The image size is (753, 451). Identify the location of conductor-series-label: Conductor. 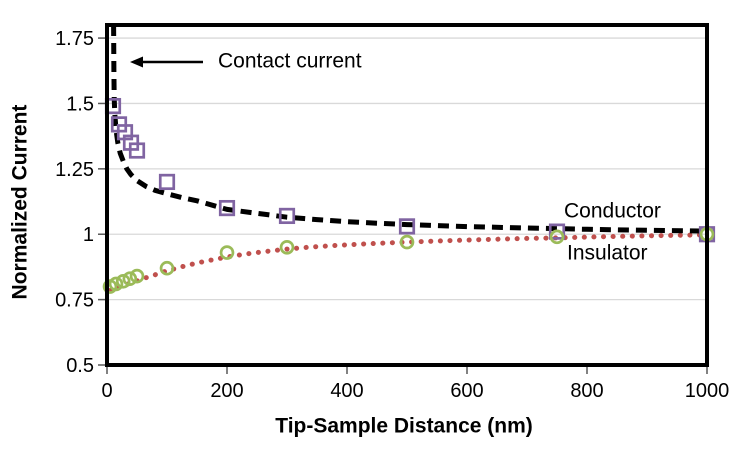
(612, 211).